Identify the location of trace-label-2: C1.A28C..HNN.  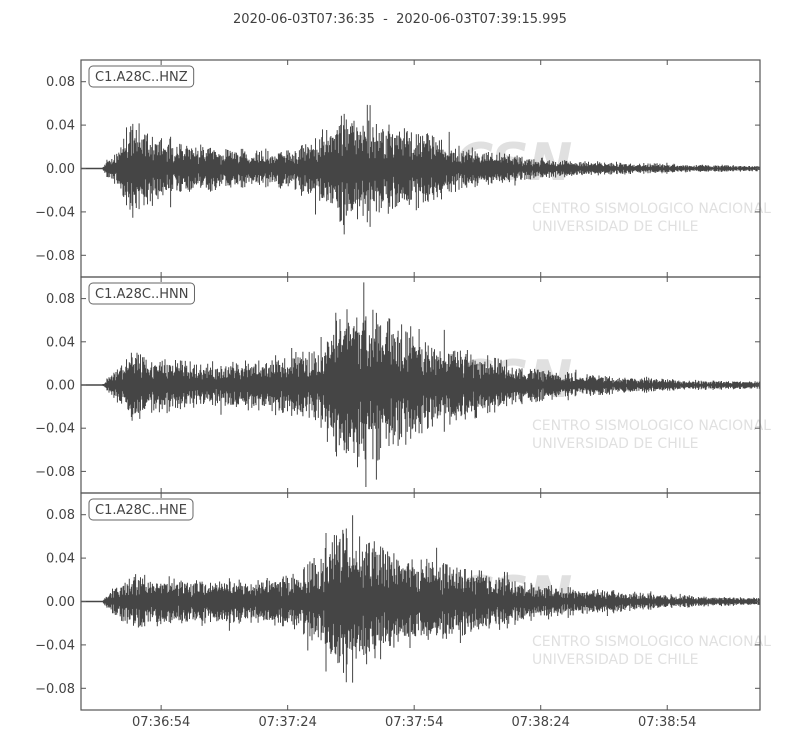
(141, 293).